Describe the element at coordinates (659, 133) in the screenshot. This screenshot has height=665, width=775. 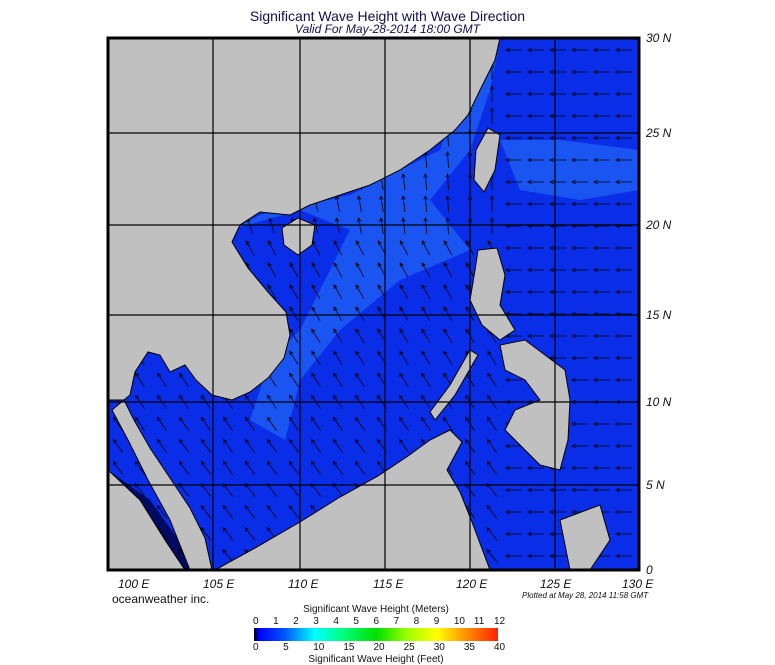
I see `lat-label: 25 N` at that location.